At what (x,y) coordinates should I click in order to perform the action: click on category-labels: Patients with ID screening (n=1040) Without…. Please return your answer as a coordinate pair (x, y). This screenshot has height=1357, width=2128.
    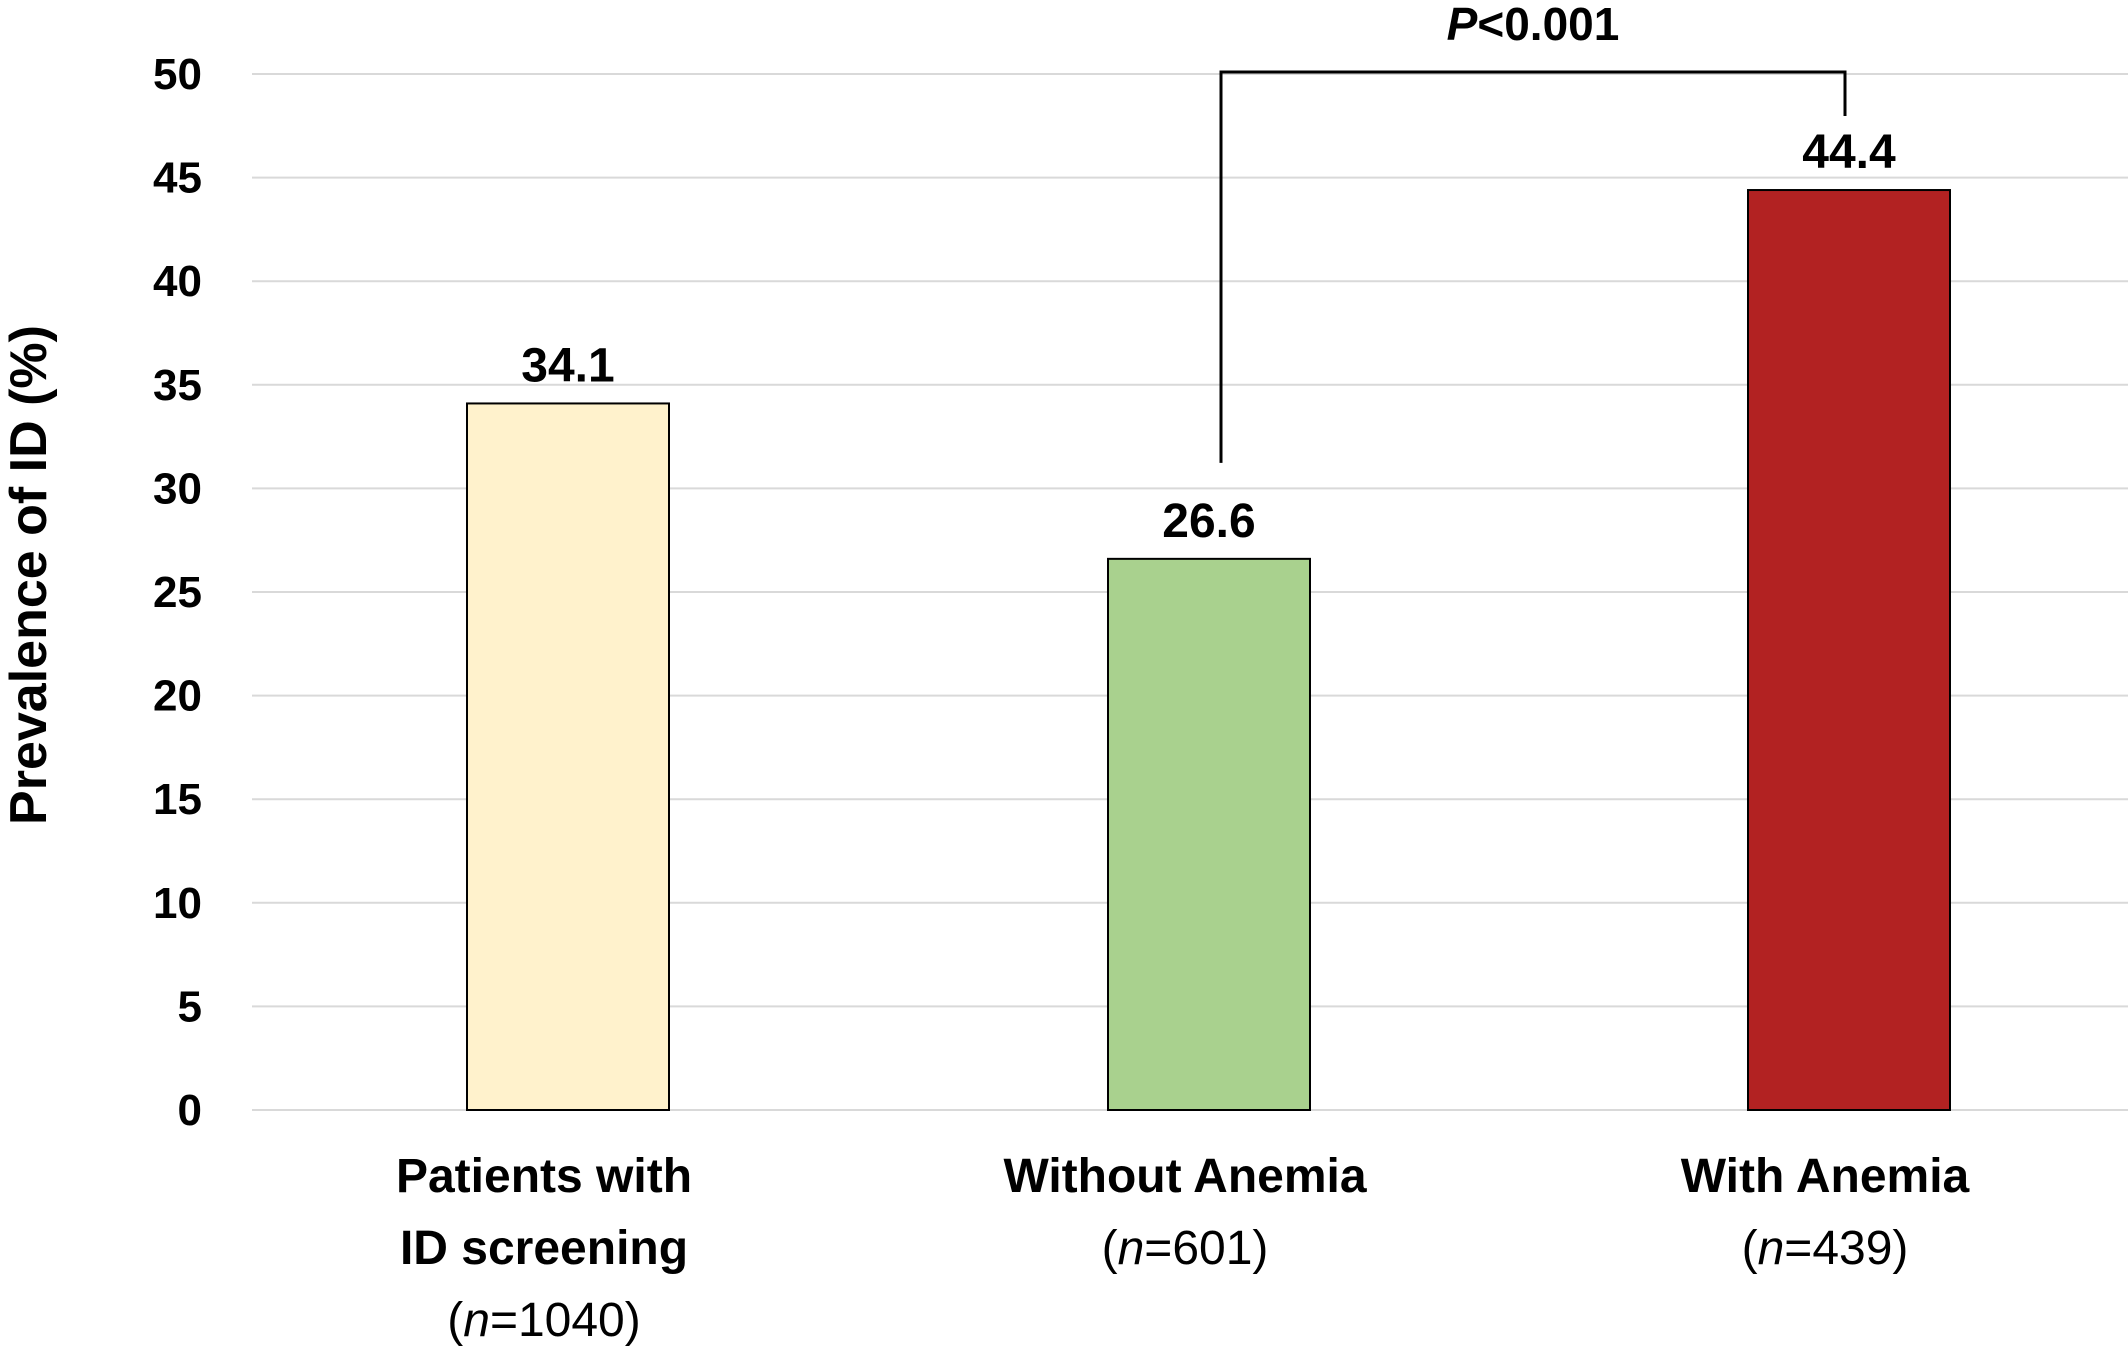
    Looking at the image, I should click on (1183, 1248).